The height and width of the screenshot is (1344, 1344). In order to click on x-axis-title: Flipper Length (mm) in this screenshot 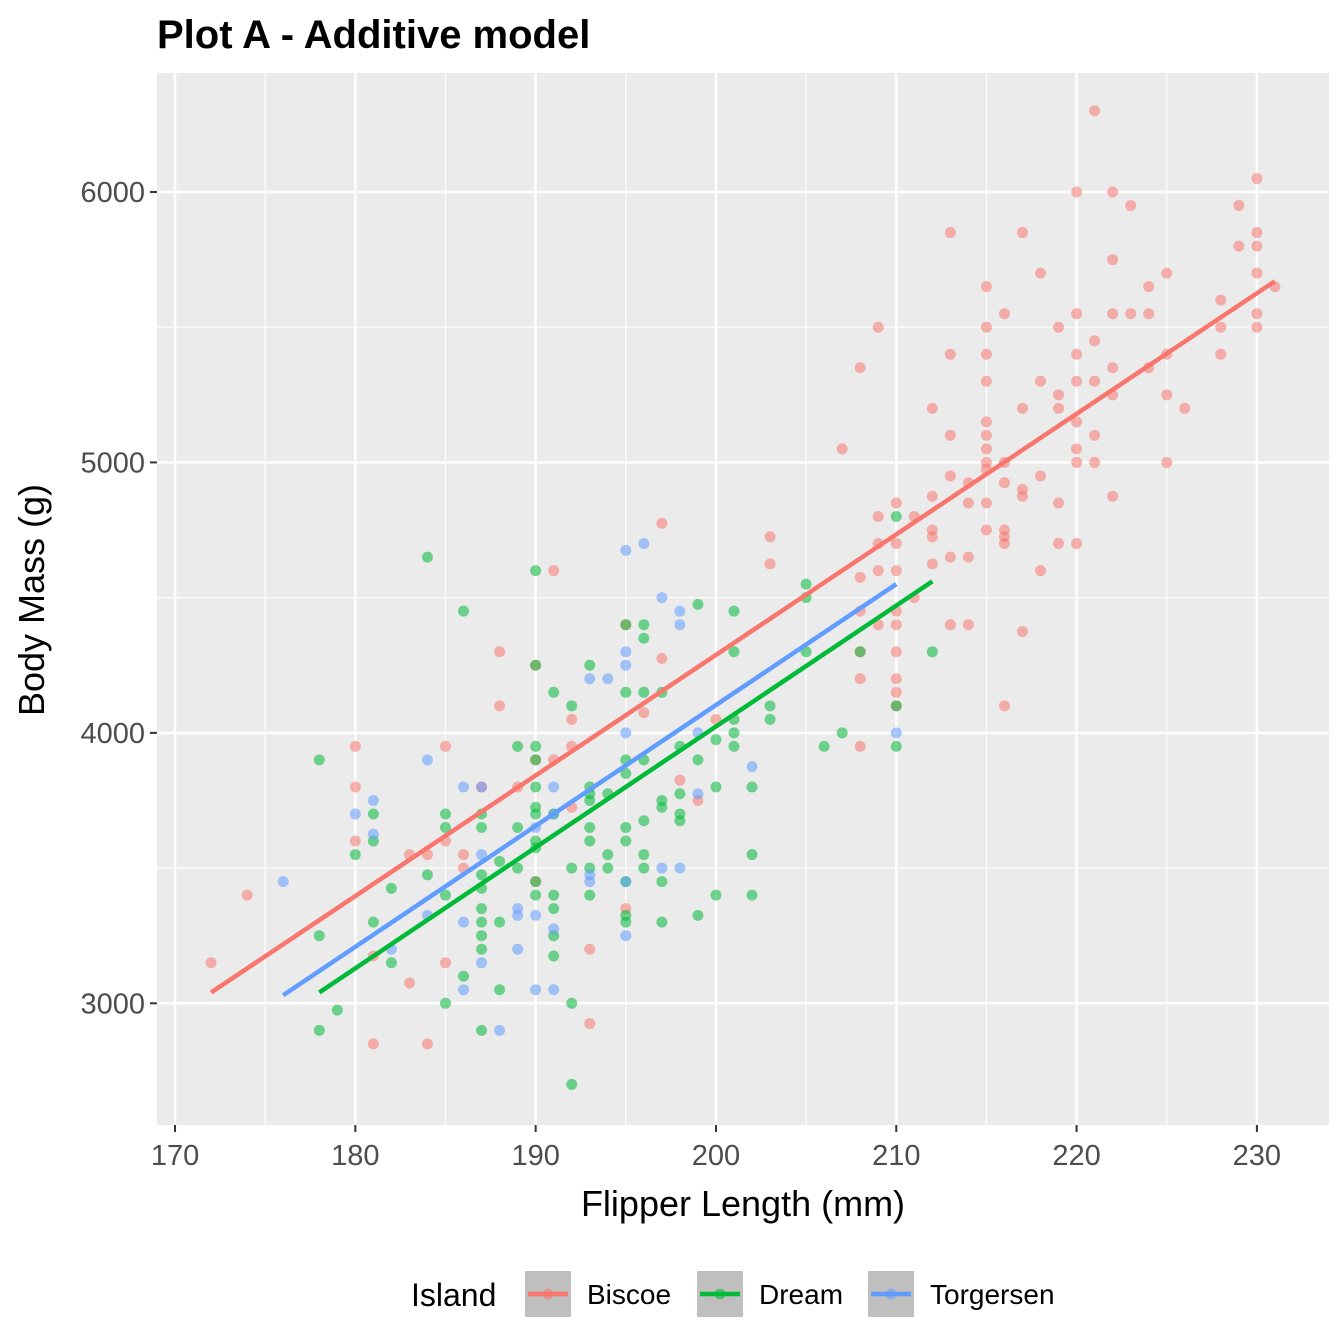, I will do `click(743, 1203)`.